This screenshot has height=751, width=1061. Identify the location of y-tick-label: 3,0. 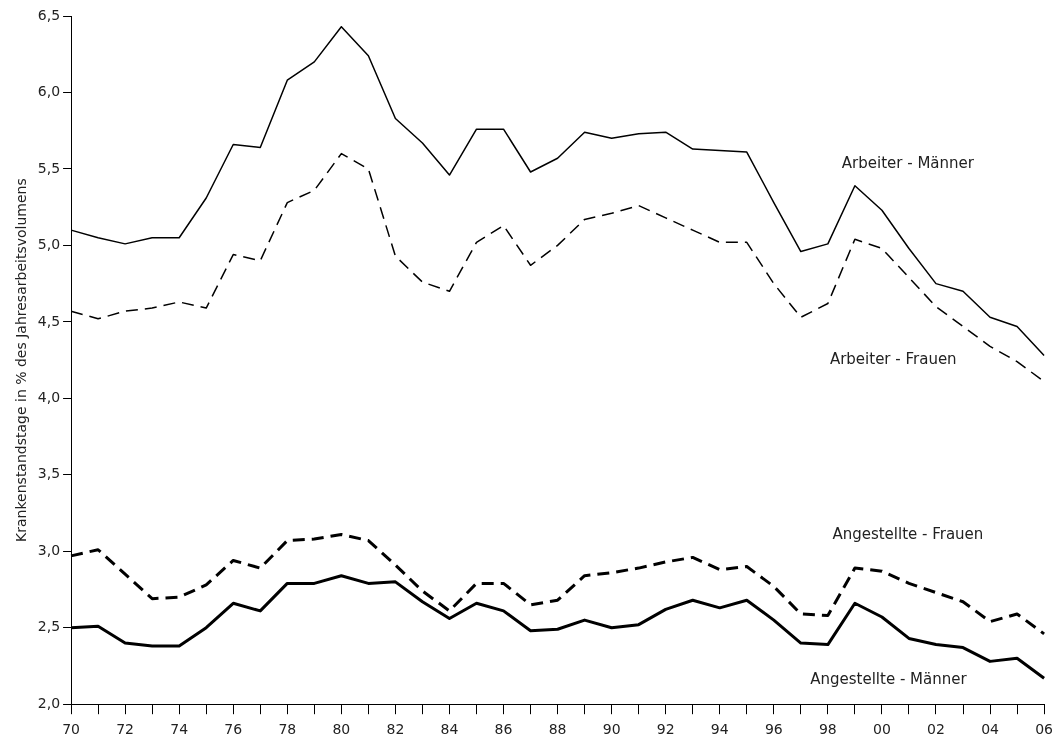
(49, 549).